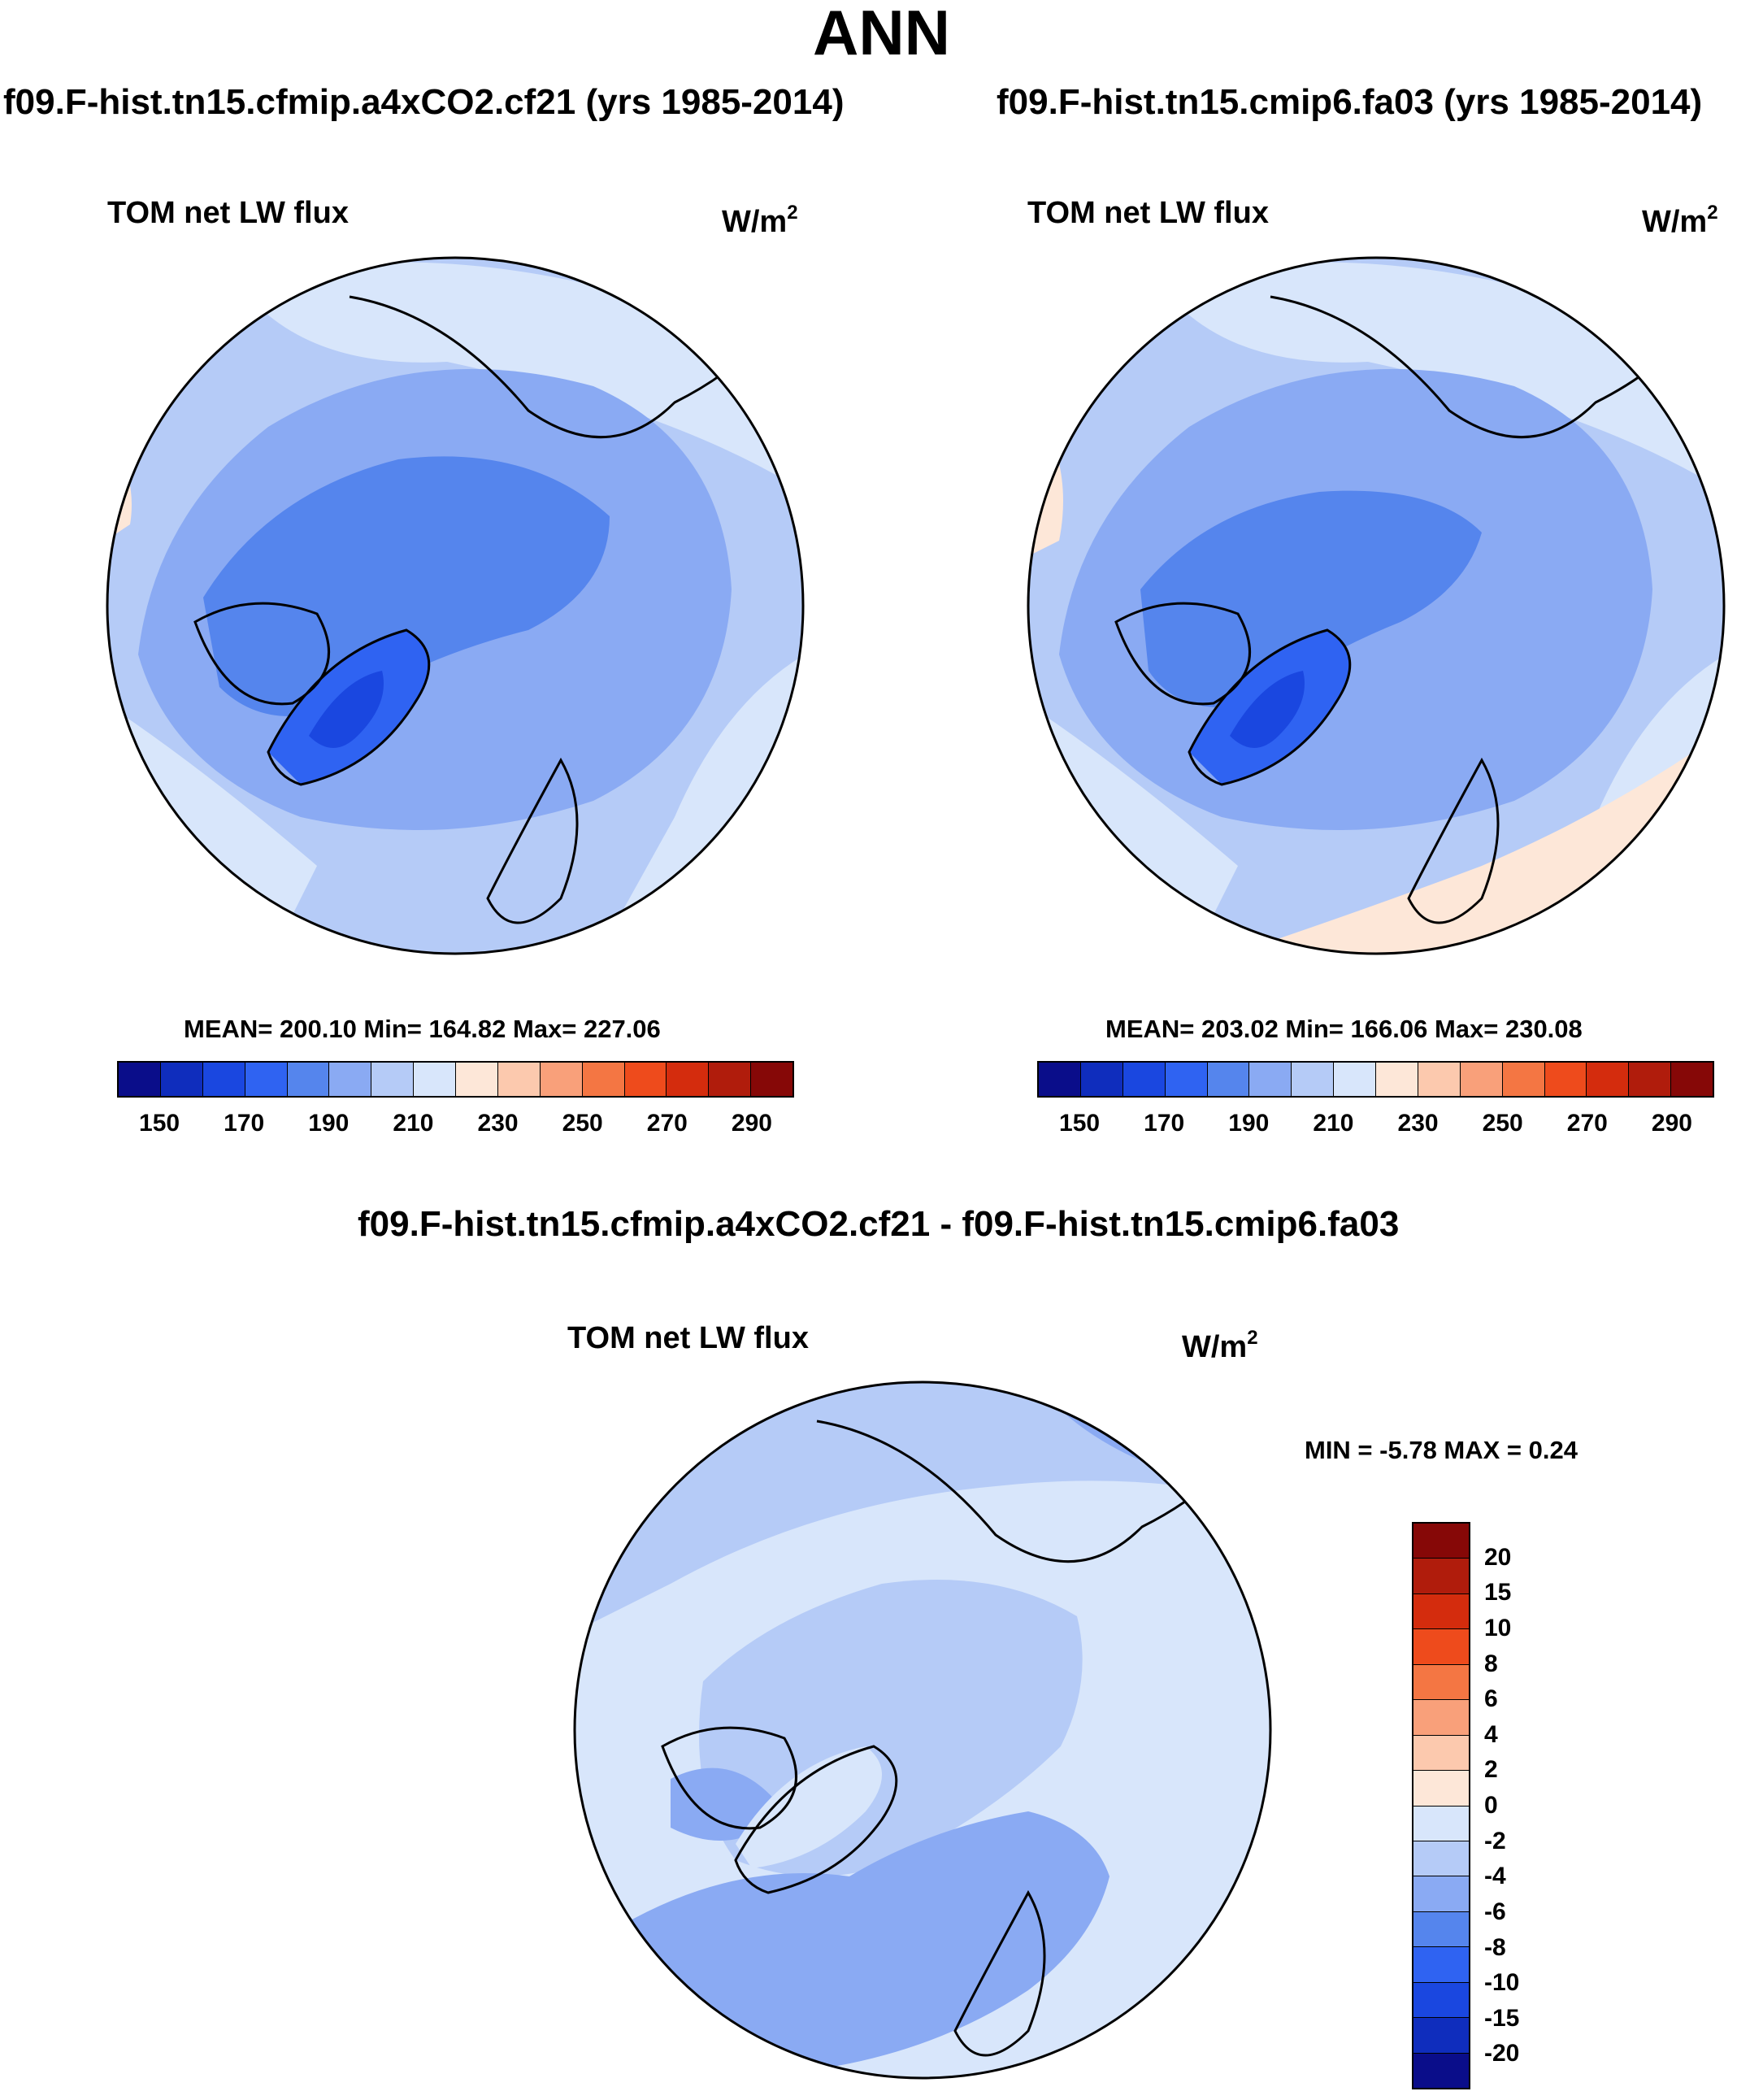 The height and width of the screenshot is (2100, 1763). I want to click on case-a-variable-label: TOM net LW flux, so click(228, 213).